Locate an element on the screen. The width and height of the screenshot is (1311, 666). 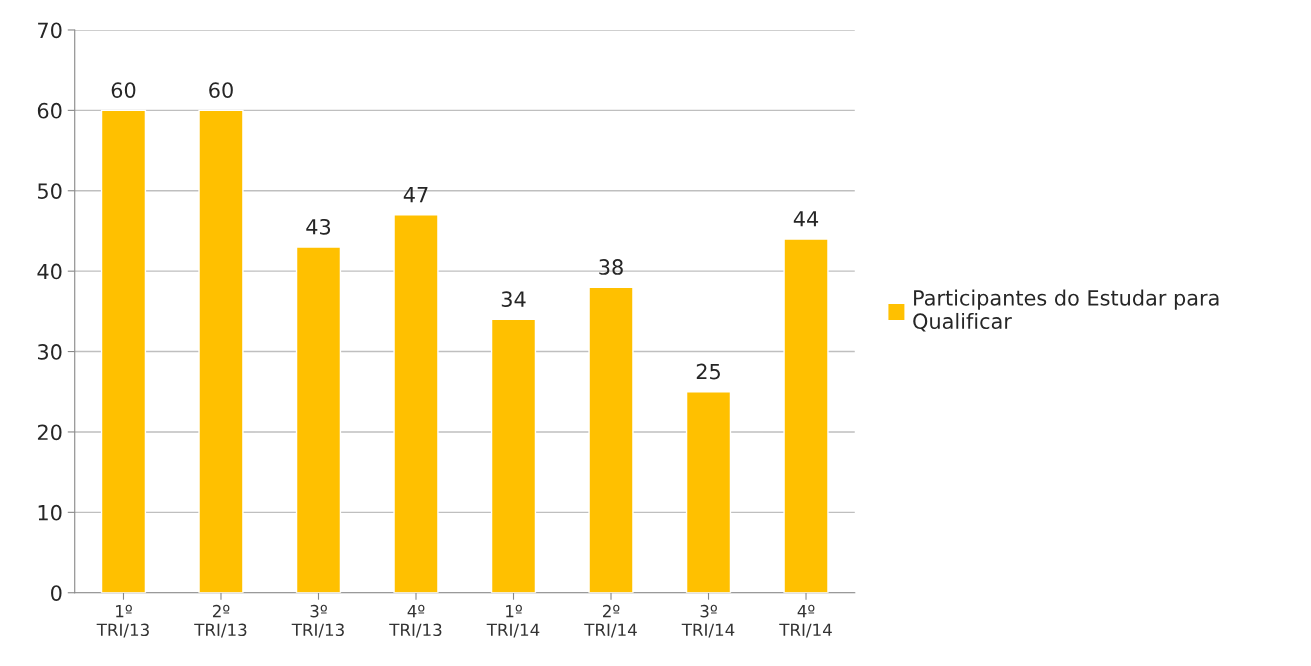
y-tick-label: 10 is located at coordinates (50, 512).